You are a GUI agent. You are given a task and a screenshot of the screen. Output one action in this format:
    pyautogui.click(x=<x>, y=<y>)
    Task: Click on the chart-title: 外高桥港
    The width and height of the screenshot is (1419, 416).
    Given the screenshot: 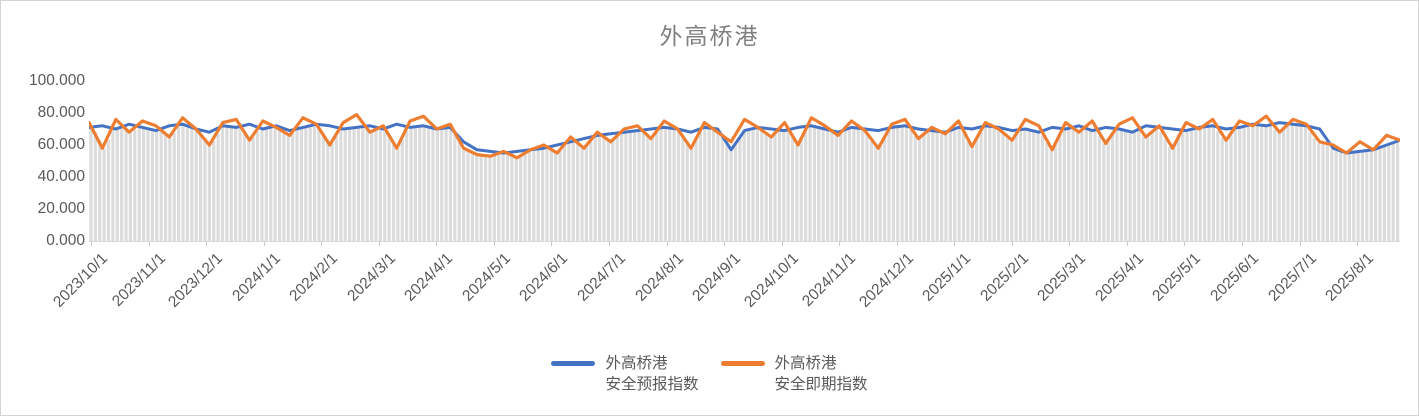 What is the action you would take?
    pyautogui.click(x=709, y=36)
    